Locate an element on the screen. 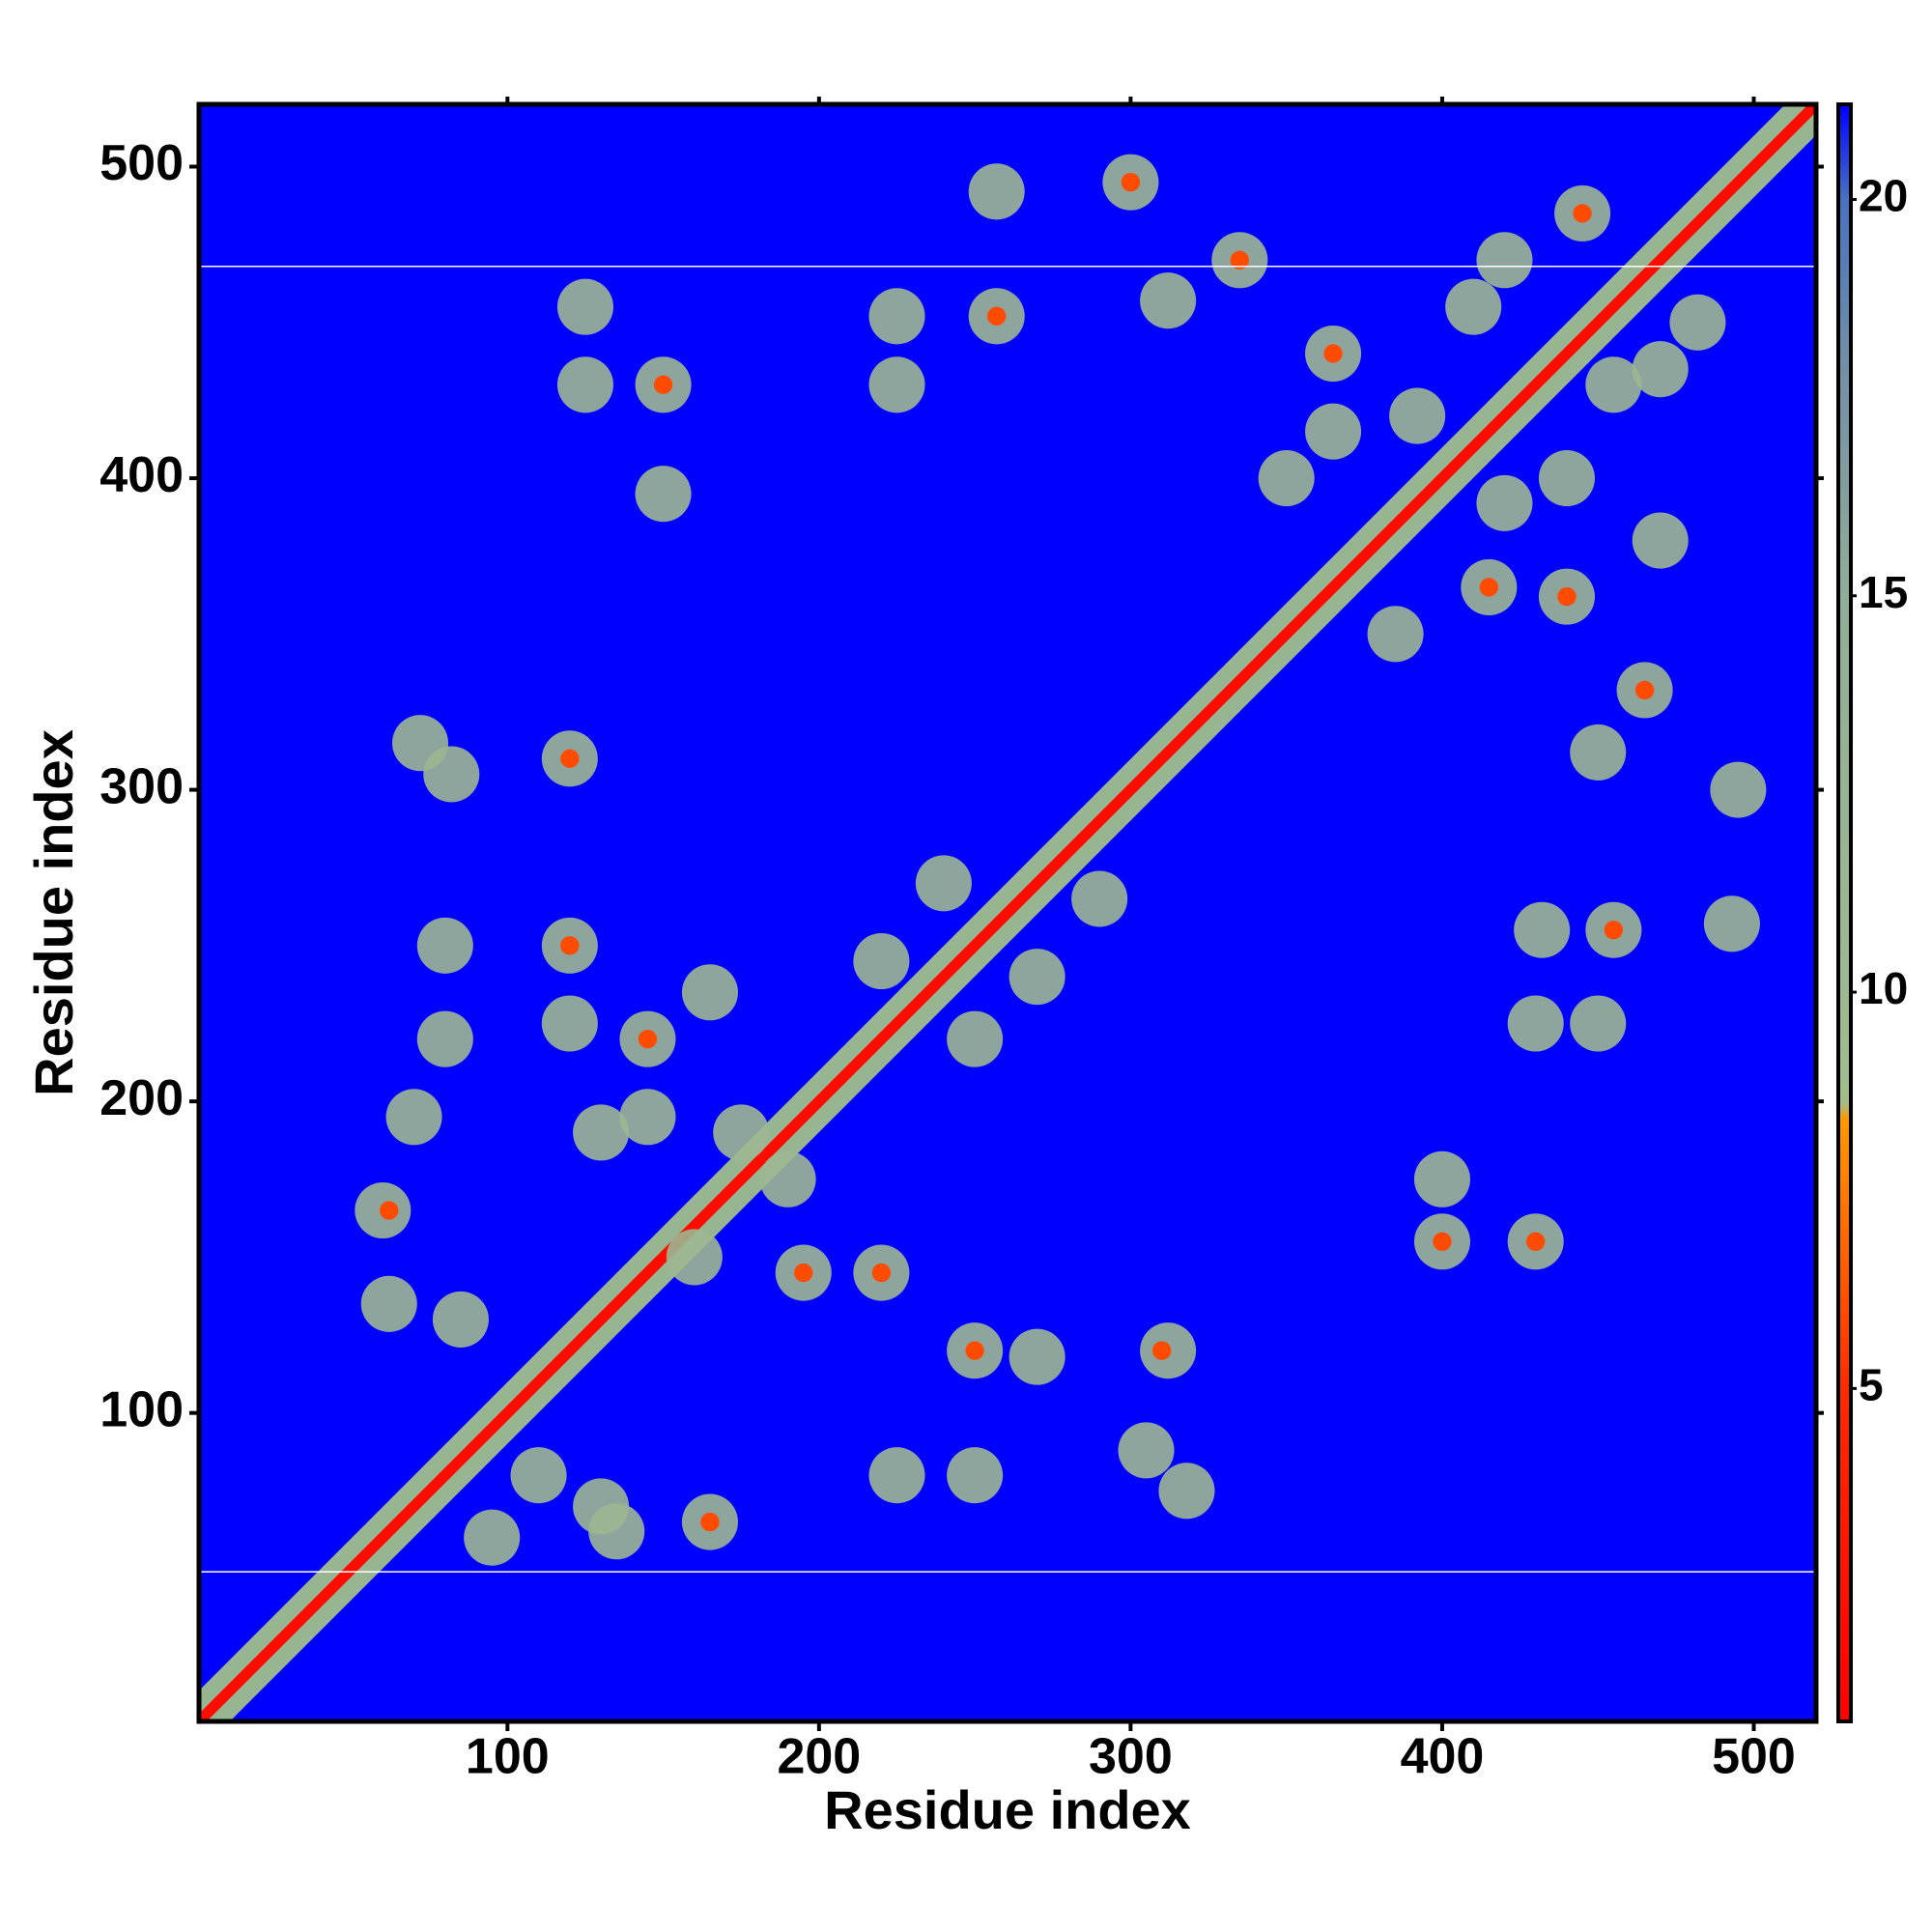 The height and width of the screenshot is (1932, 1932). x-tick-label: 300 is located at coordinates (1131, 1757).